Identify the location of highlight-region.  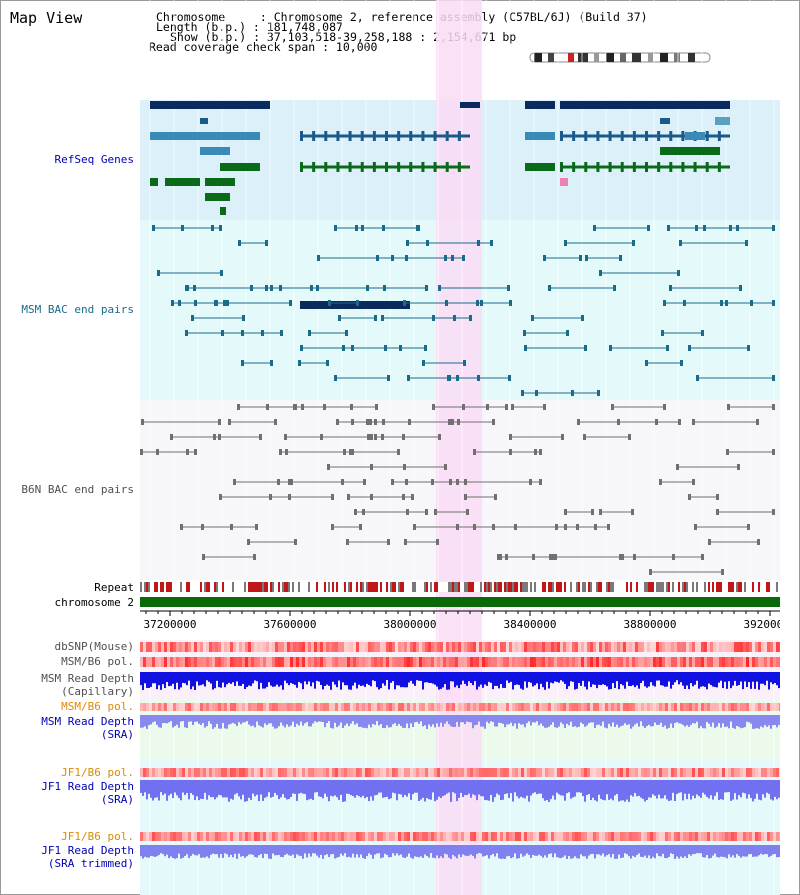
(459, 447).